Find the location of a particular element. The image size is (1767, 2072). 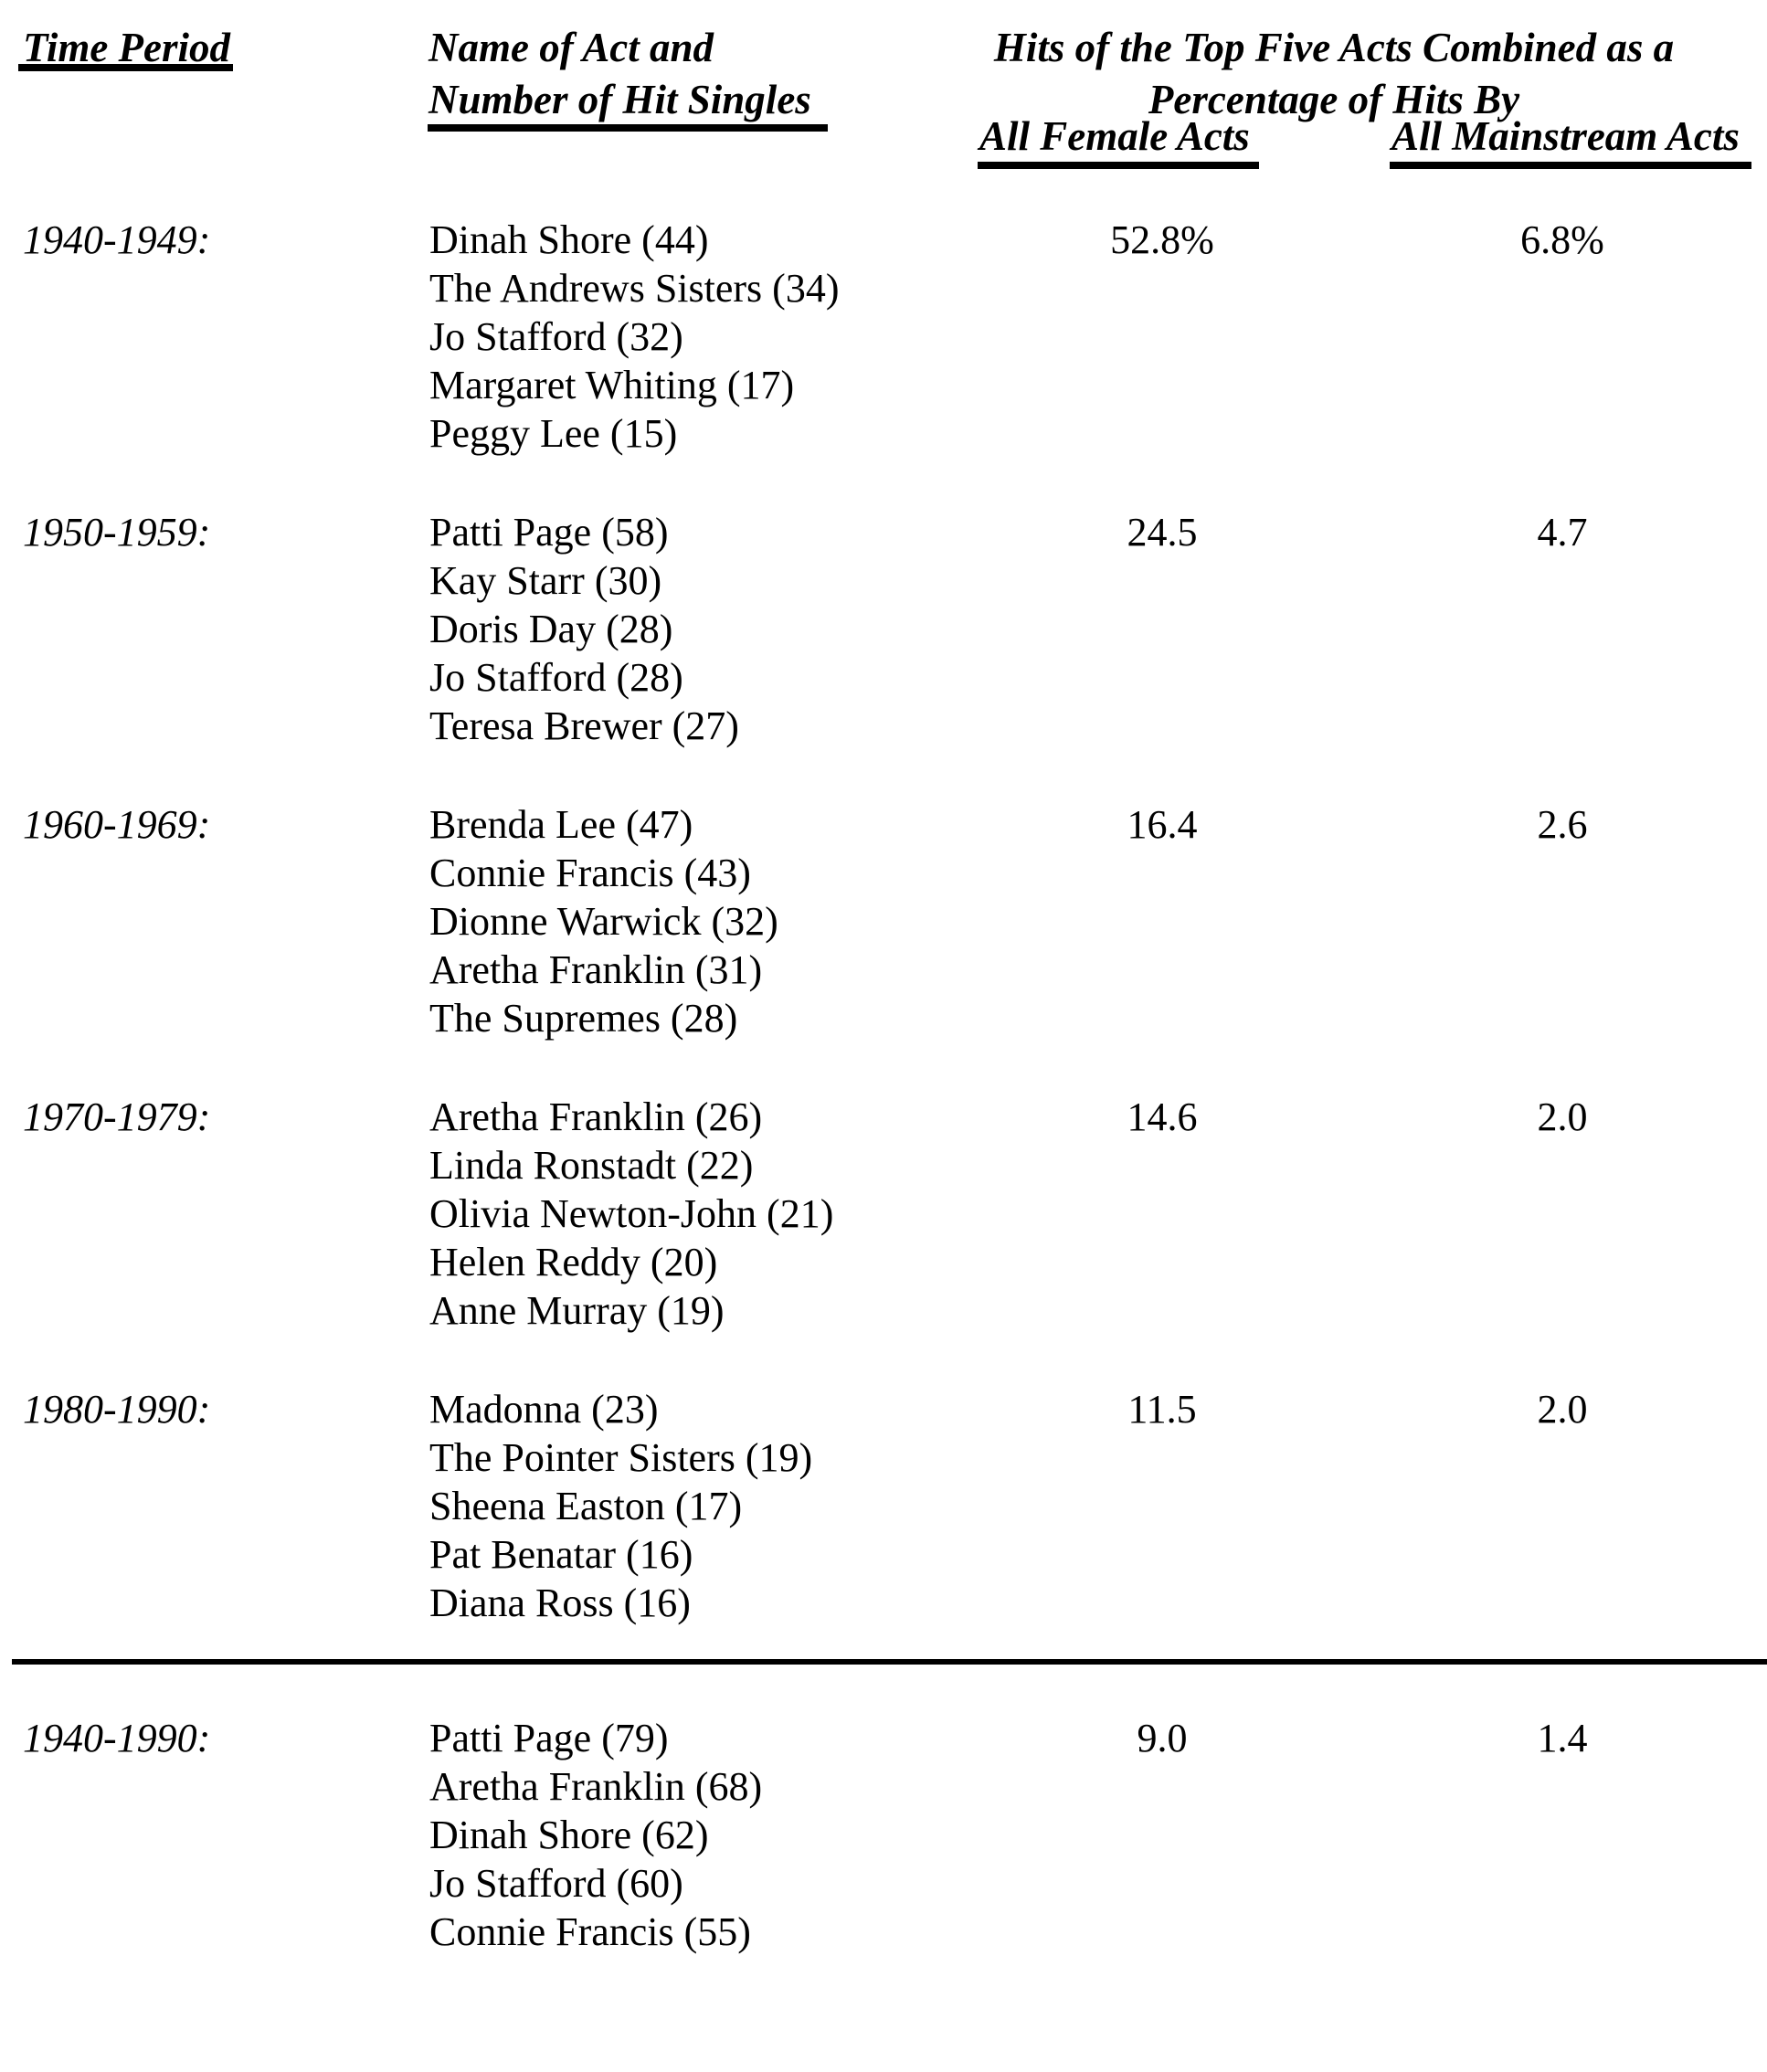

column-header-time-period: Time Period is located at coordinates (127, 47).